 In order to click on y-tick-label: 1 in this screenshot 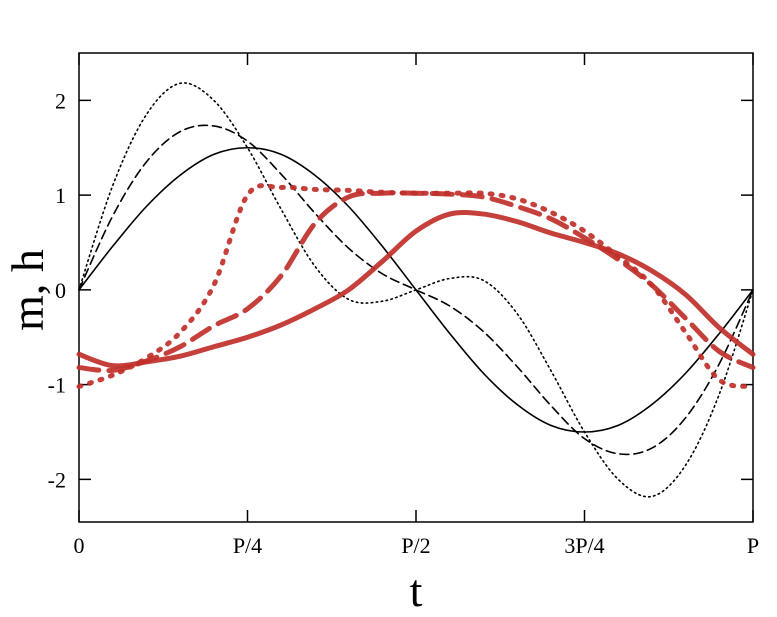, I will do `click(60, 195)`.